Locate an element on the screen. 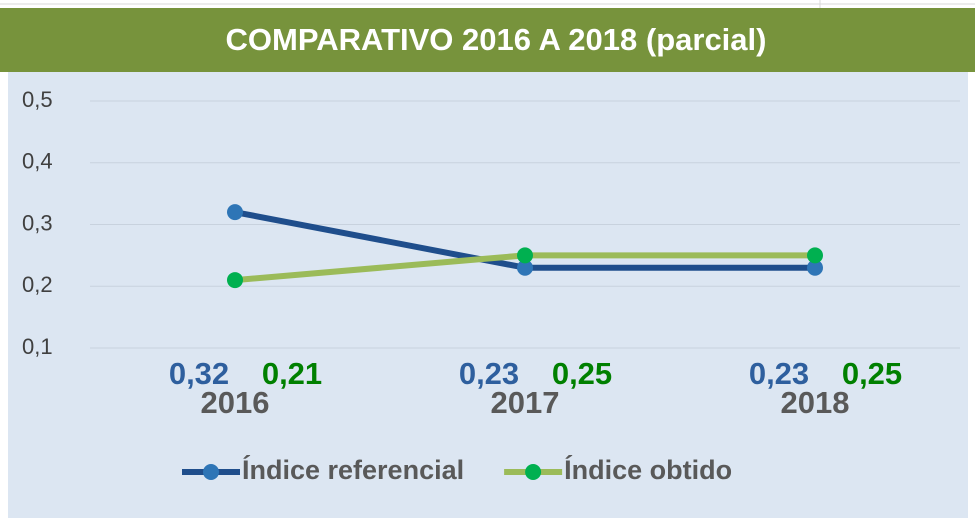  x-tick-label: 2017 is located at coordinates (525, 402).